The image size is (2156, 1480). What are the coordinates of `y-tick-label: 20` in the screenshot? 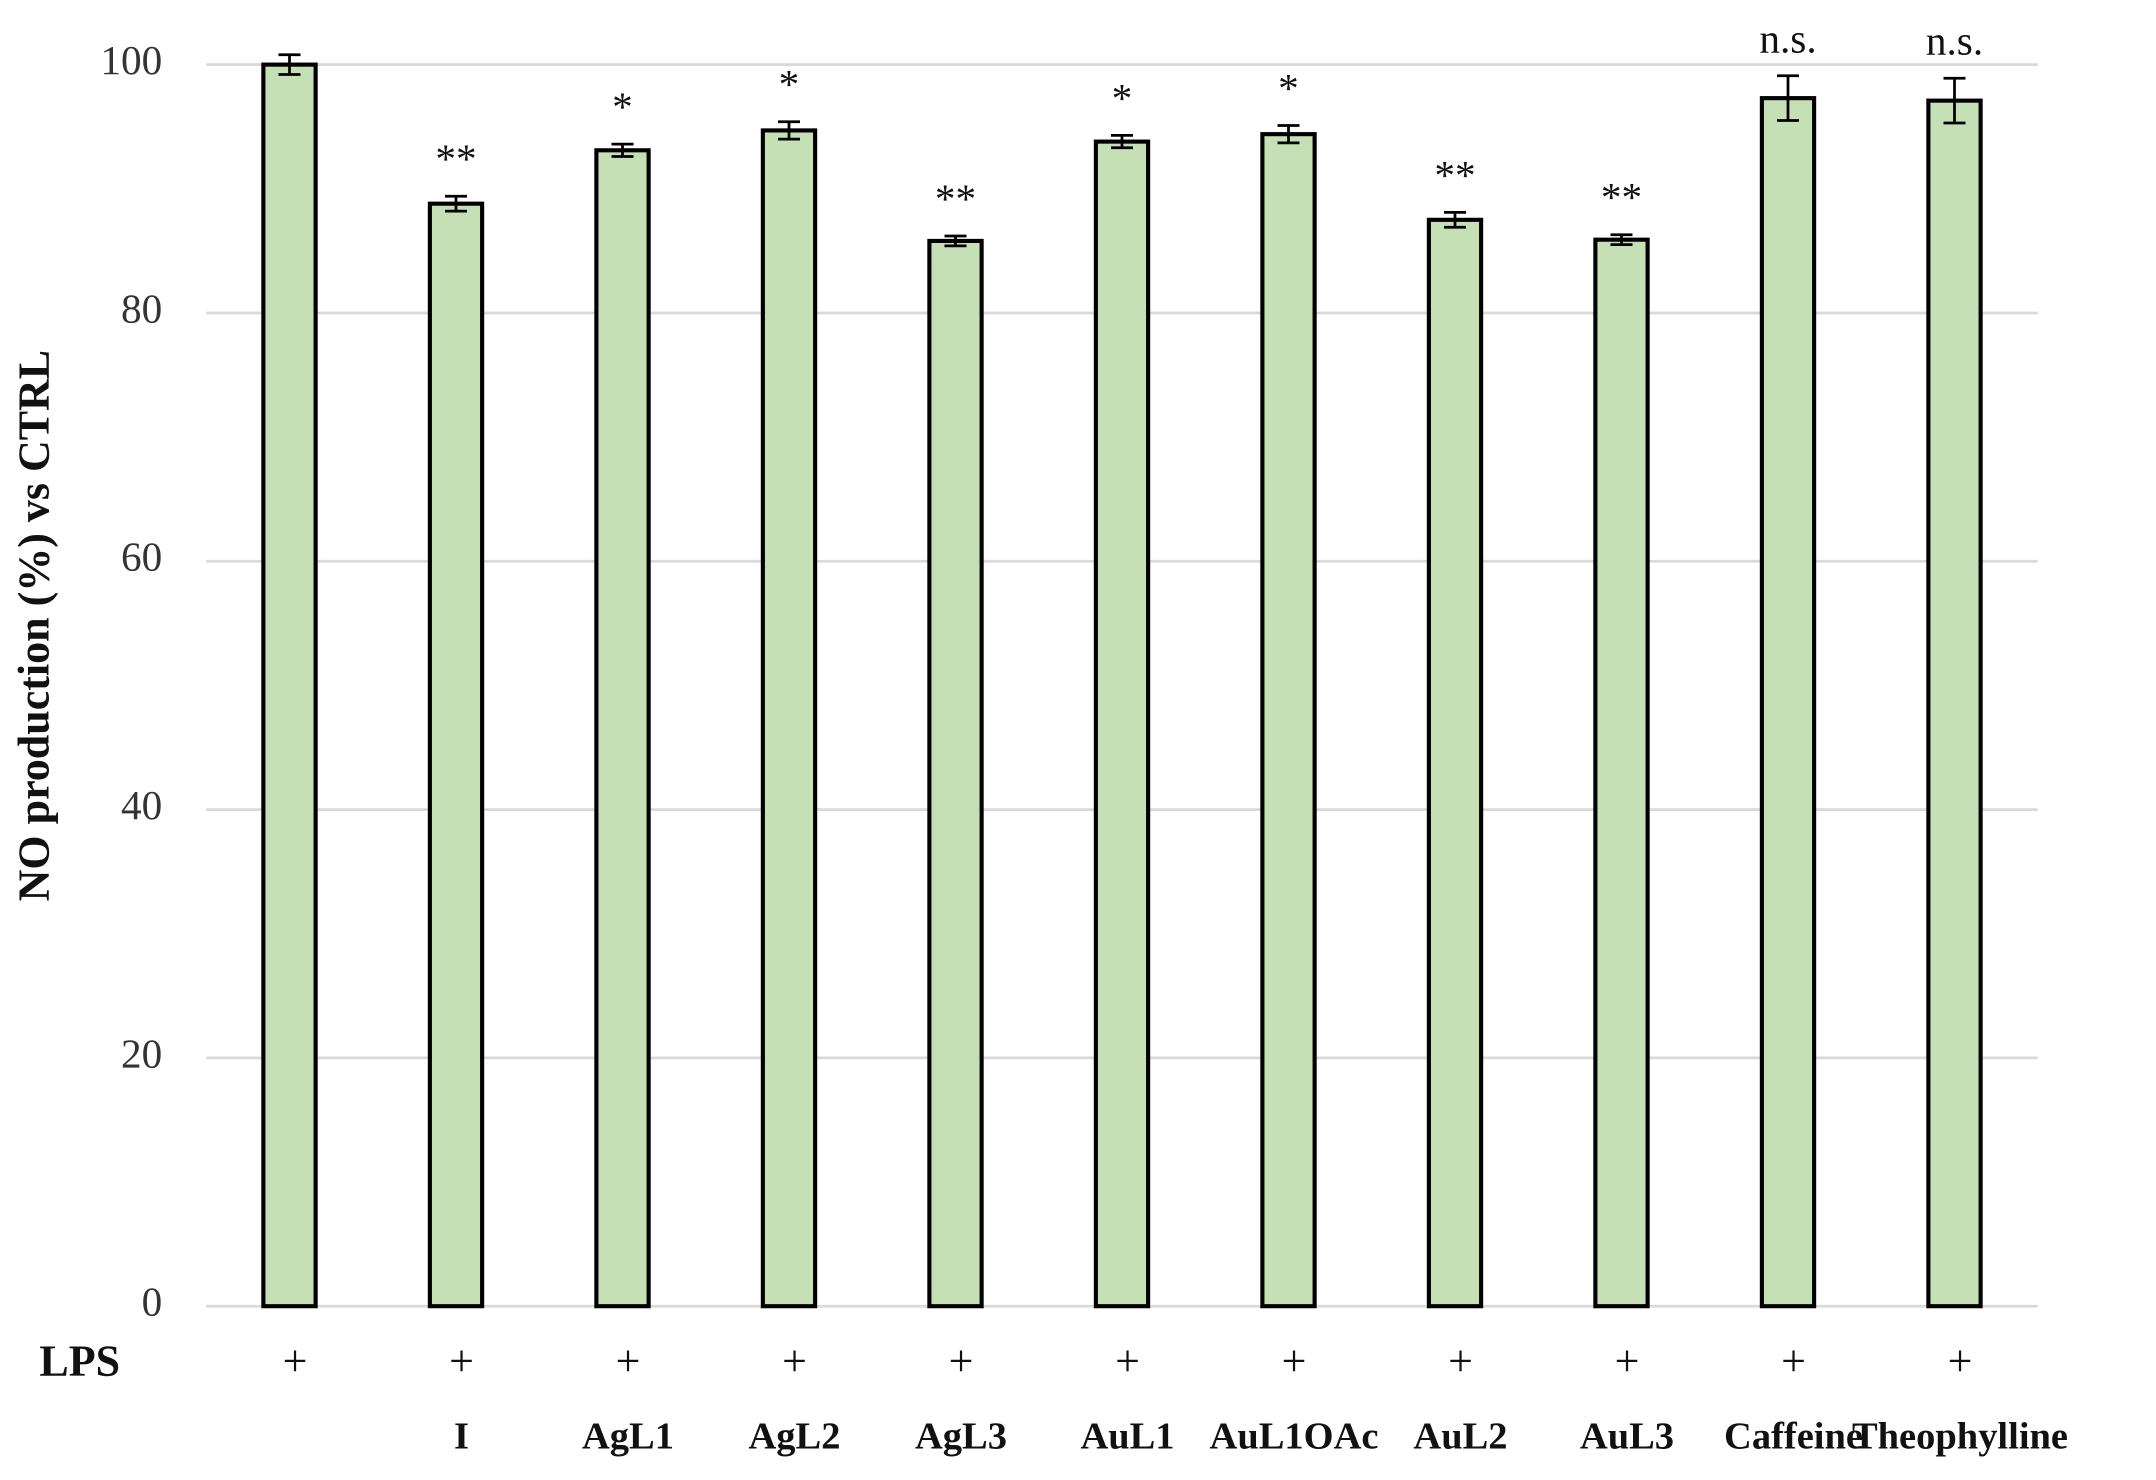 It's located at (141, 1053).